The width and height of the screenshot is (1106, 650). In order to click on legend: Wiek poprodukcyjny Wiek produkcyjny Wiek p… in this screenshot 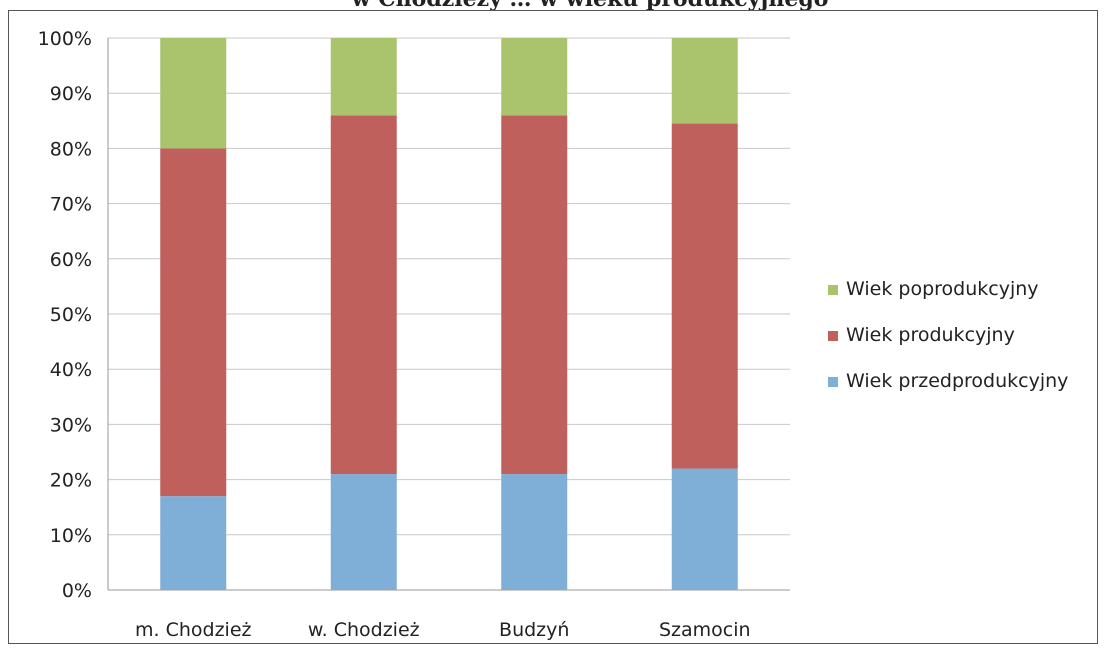, I will do `click(948, 335)`.